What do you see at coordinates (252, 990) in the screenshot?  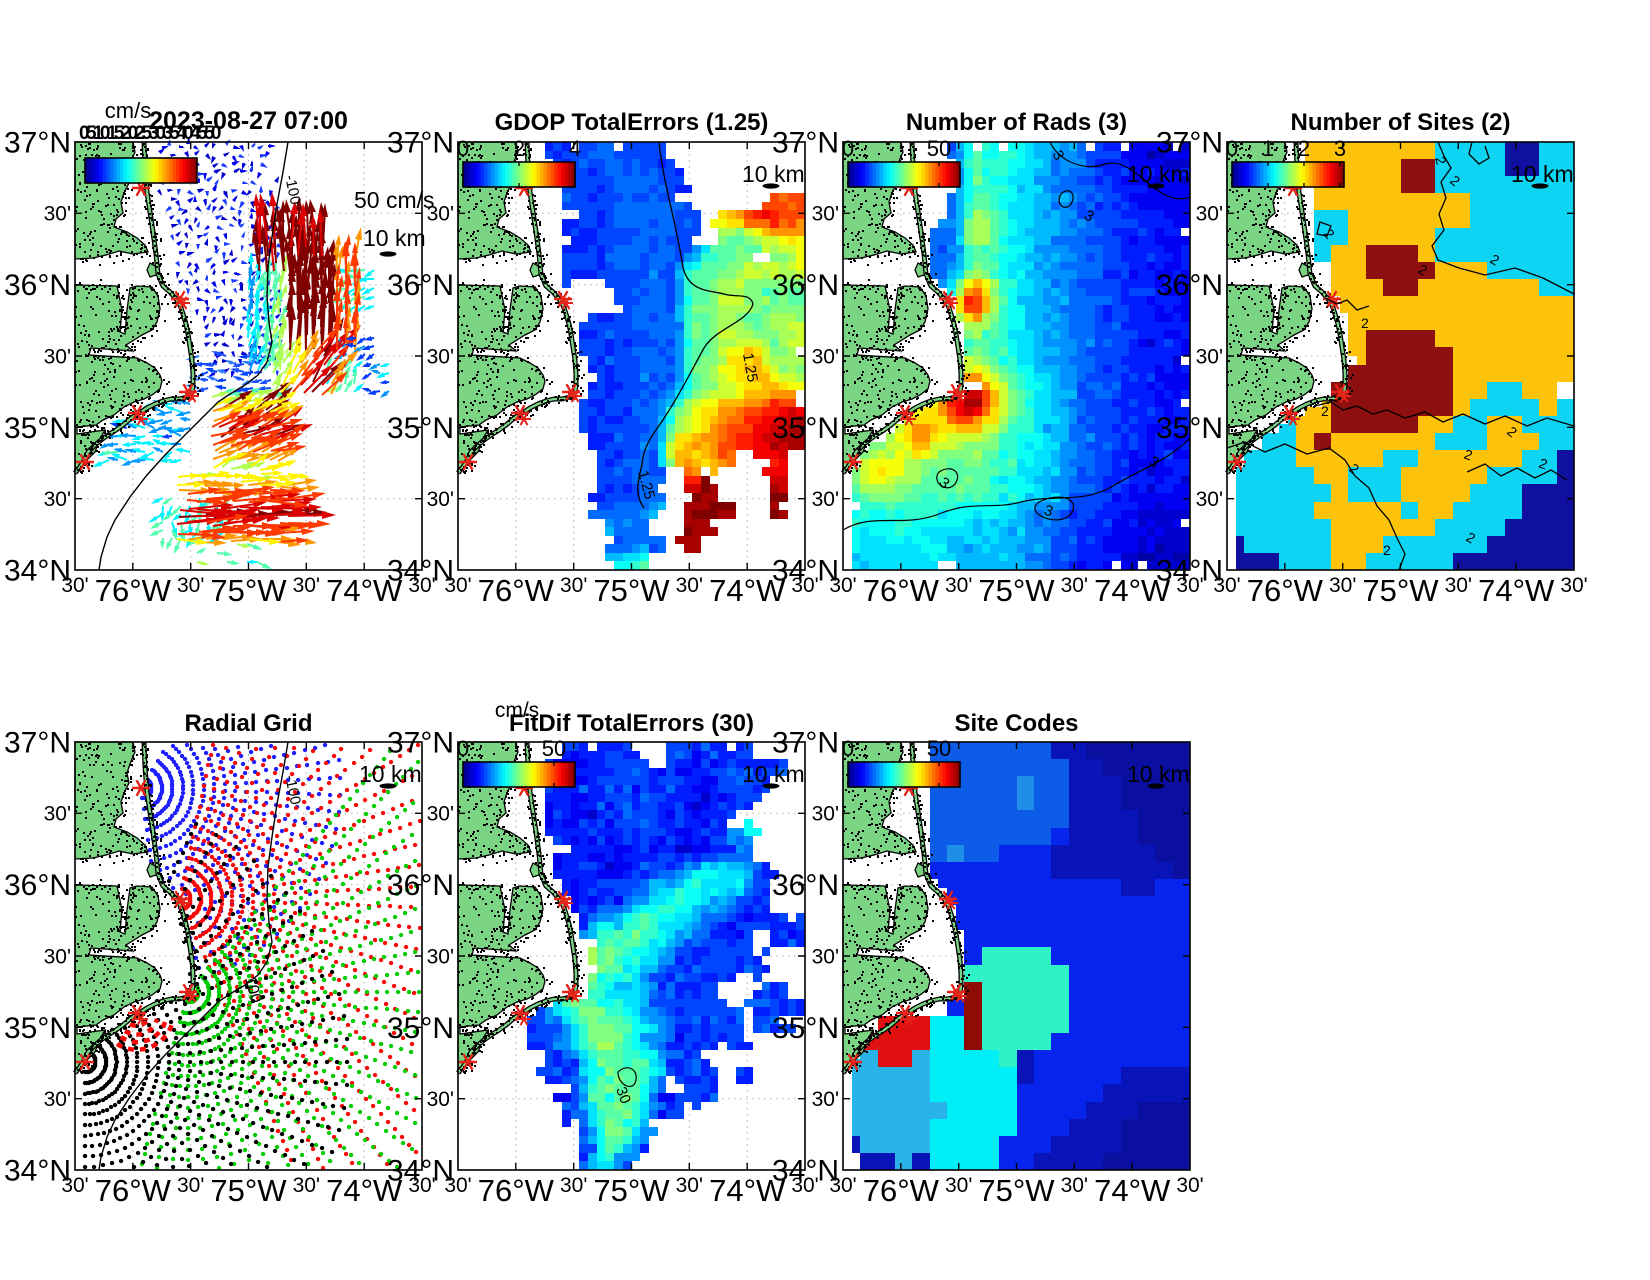 I see `svg-text: 100` at bounding box center [252, 990].